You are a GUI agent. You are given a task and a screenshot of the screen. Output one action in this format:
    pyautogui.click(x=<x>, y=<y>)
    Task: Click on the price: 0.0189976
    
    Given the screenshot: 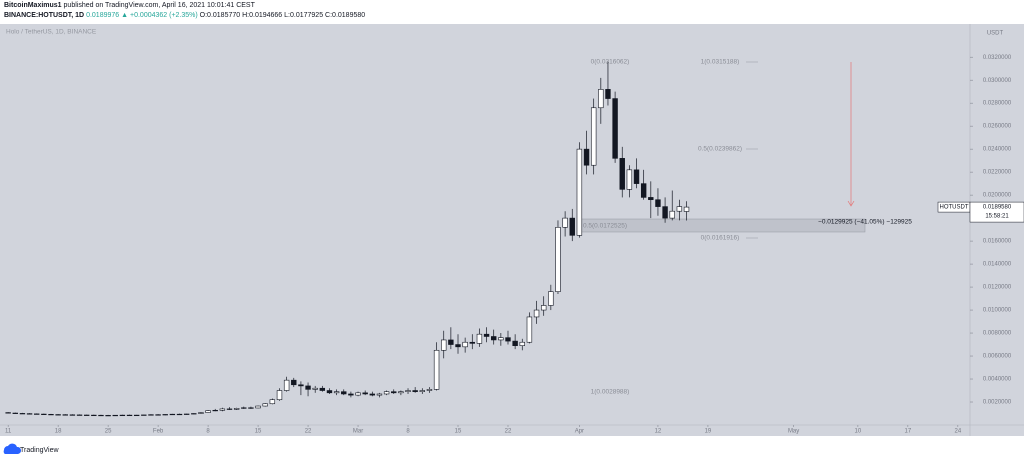 What is the action you would take?
    pyautogui.click(x=103, y=15)
    